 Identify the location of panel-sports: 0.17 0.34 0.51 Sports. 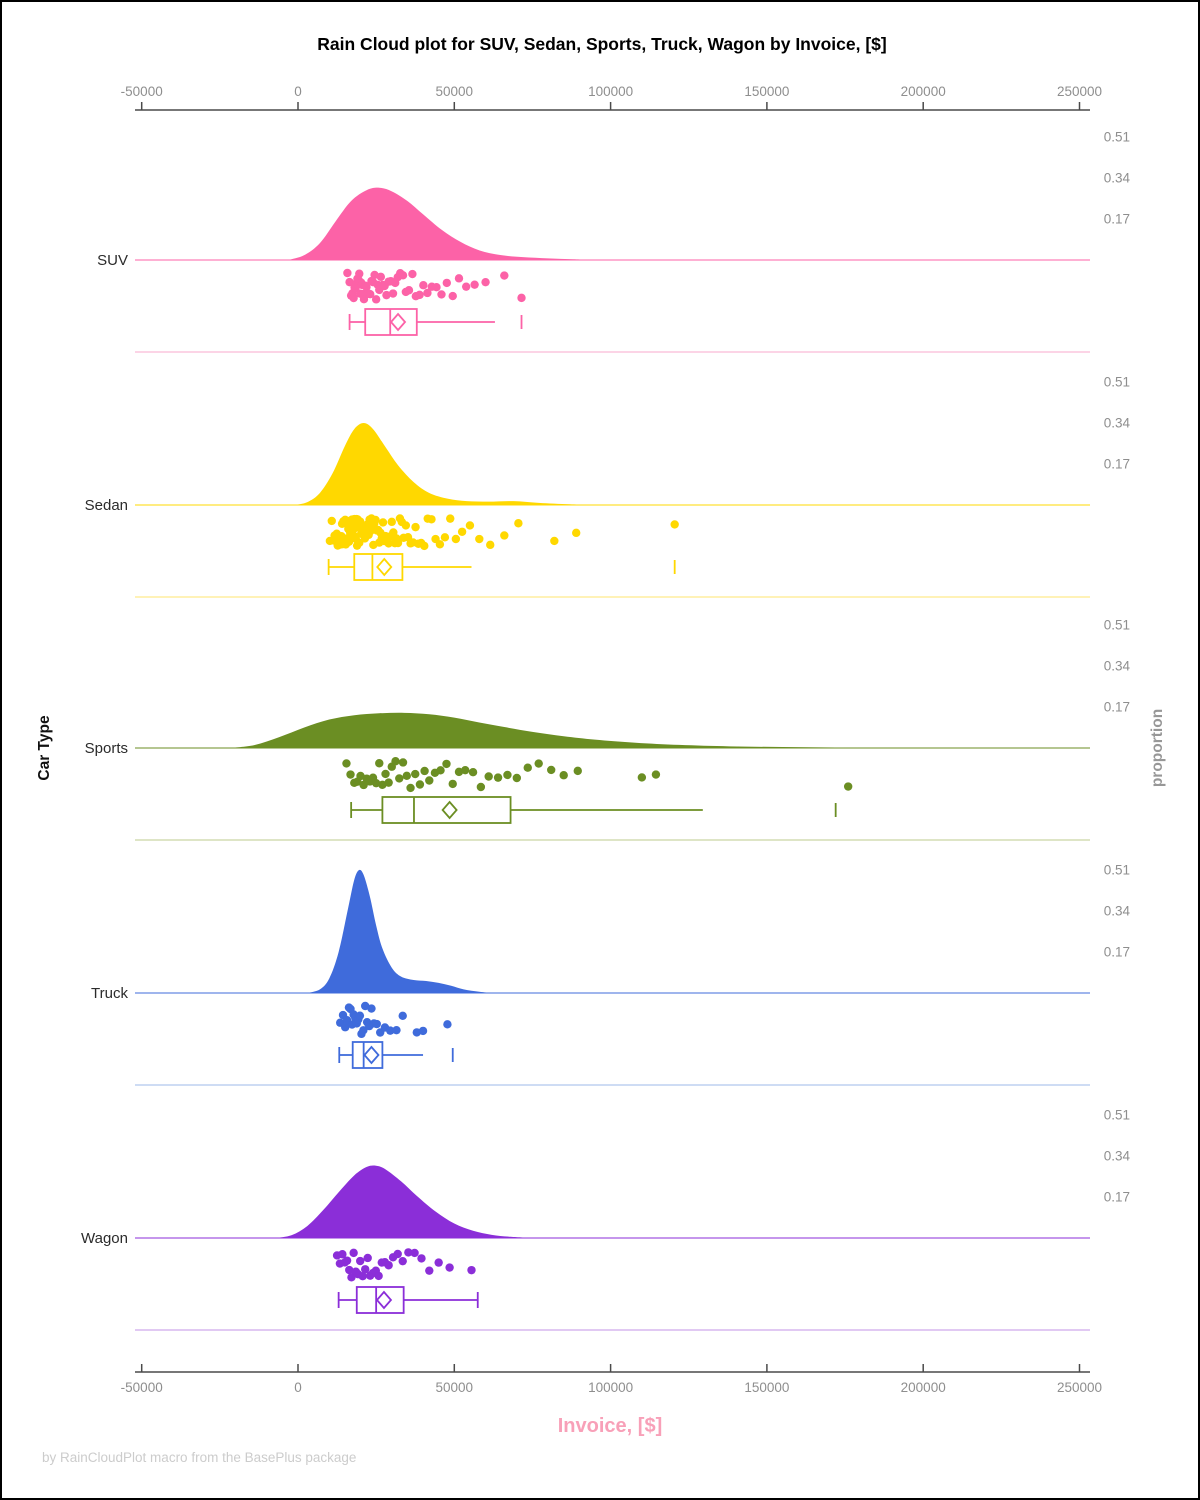
(607, 729).